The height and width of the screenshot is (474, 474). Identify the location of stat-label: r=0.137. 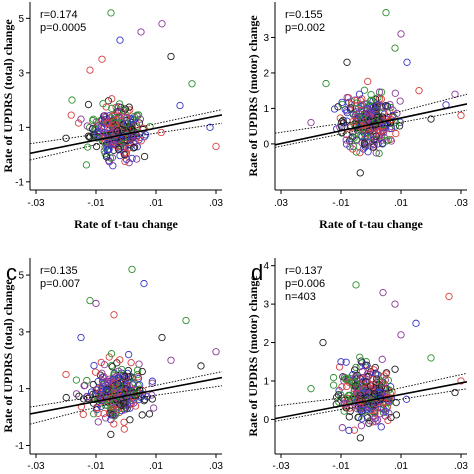
(304, 271).